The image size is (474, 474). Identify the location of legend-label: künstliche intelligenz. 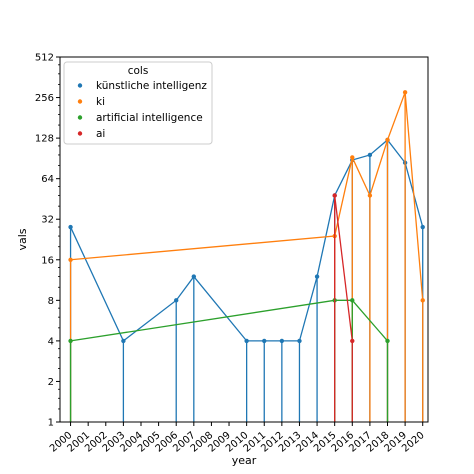
(151, 86).